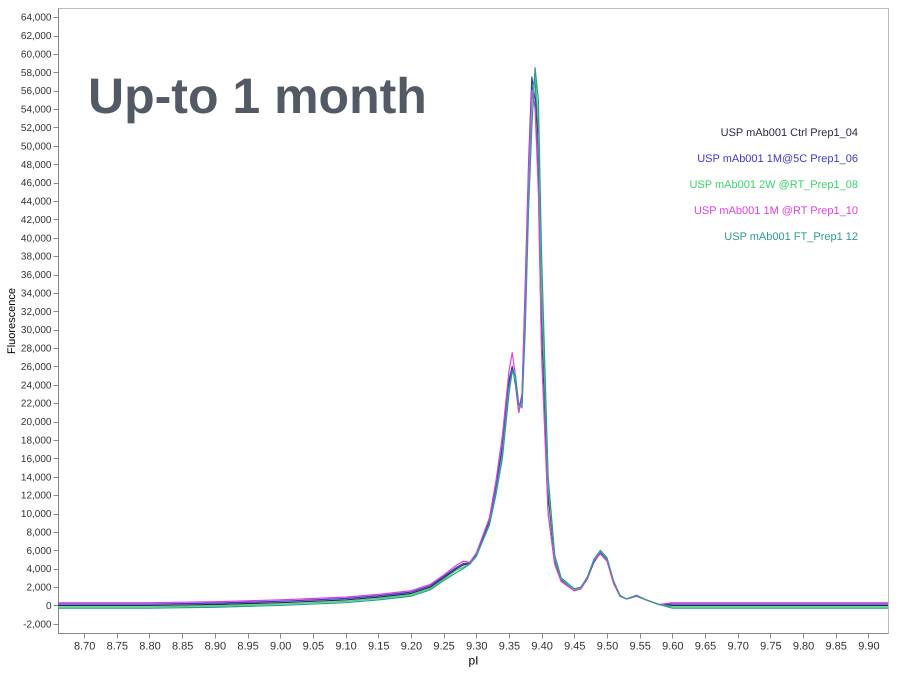 This screenshot has width=909, height=697. What do you see at coordinates (411, 646) in the screenshot?
I see `x-tick-label: 9.20` at bounding box center [411, 646].